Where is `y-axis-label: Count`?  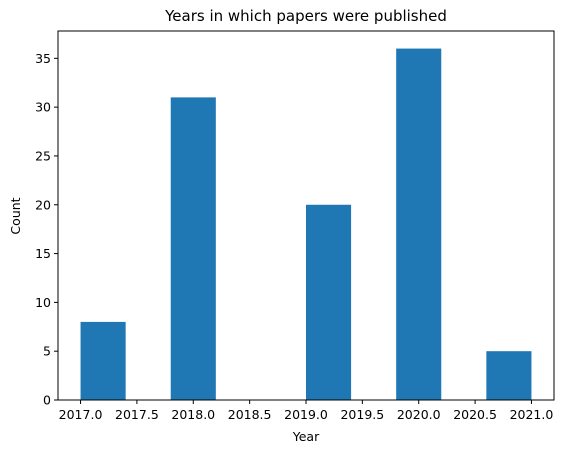
y-axis-label: Count is located at coordinates (15, 215).